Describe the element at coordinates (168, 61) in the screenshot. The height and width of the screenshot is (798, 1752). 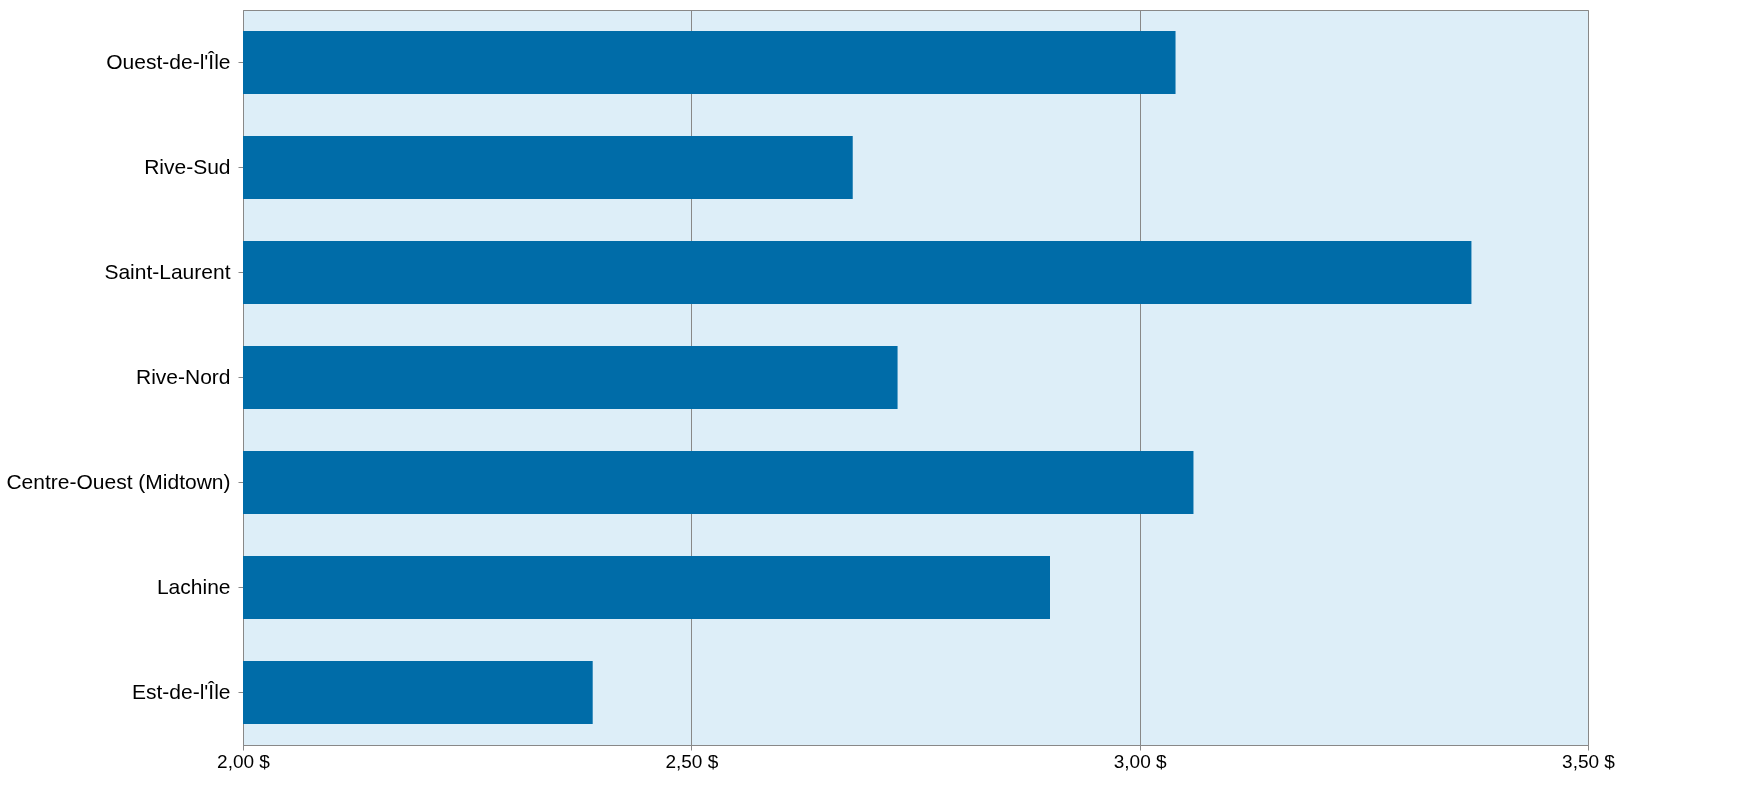
I see `y-tick-label: Ouest-de-l'Île` at that location.